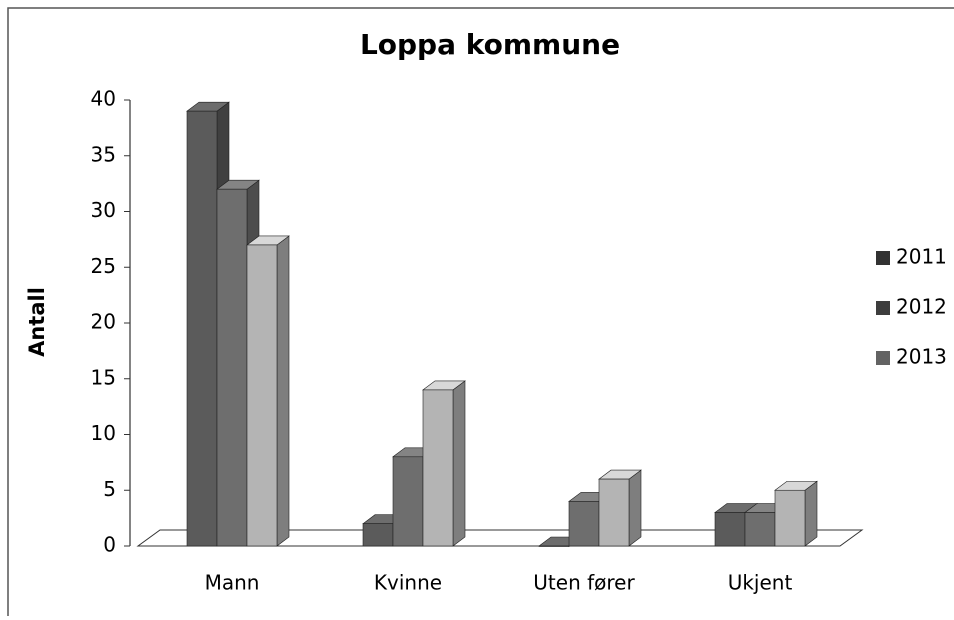 This screenshot has height=620, width=954. I want to click on y-tick-label: 0, so click(109, 545).